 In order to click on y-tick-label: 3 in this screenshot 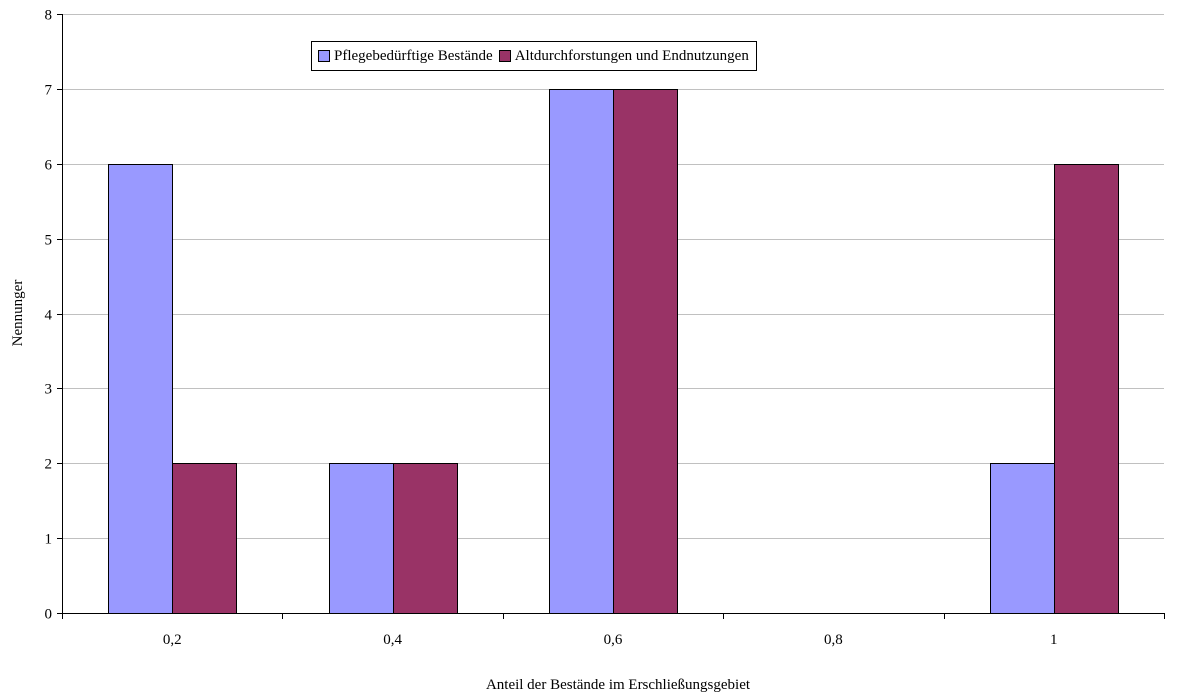, I will do `click(49, 390)`.